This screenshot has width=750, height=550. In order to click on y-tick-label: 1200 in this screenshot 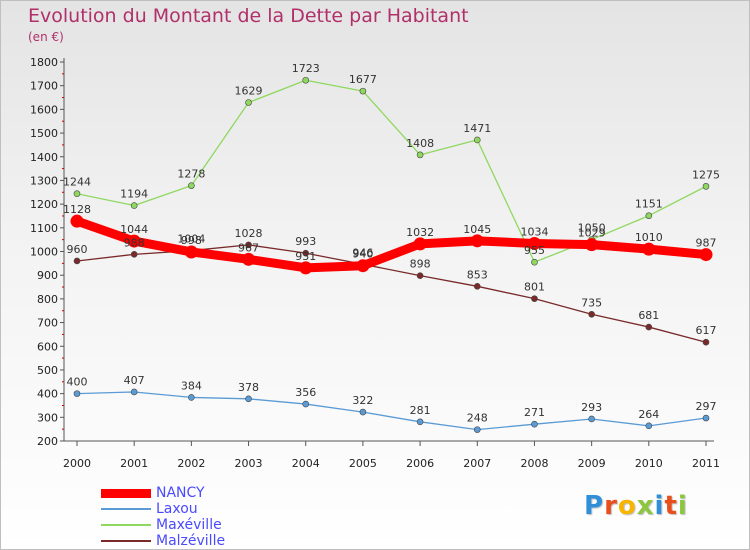, I will do `click(44, 204)`.